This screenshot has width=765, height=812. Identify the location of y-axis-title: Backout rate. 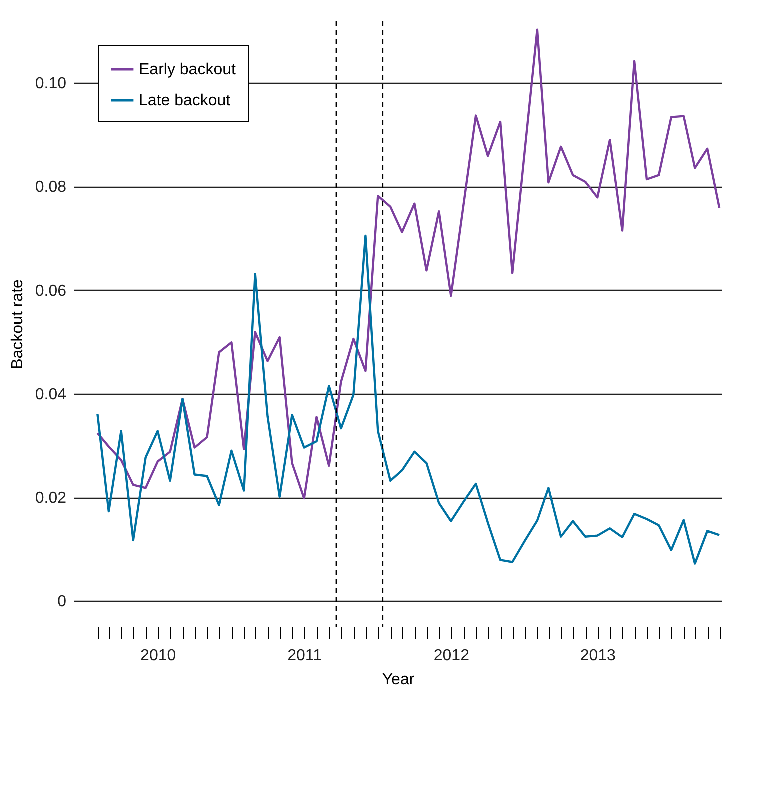
(17, 324).